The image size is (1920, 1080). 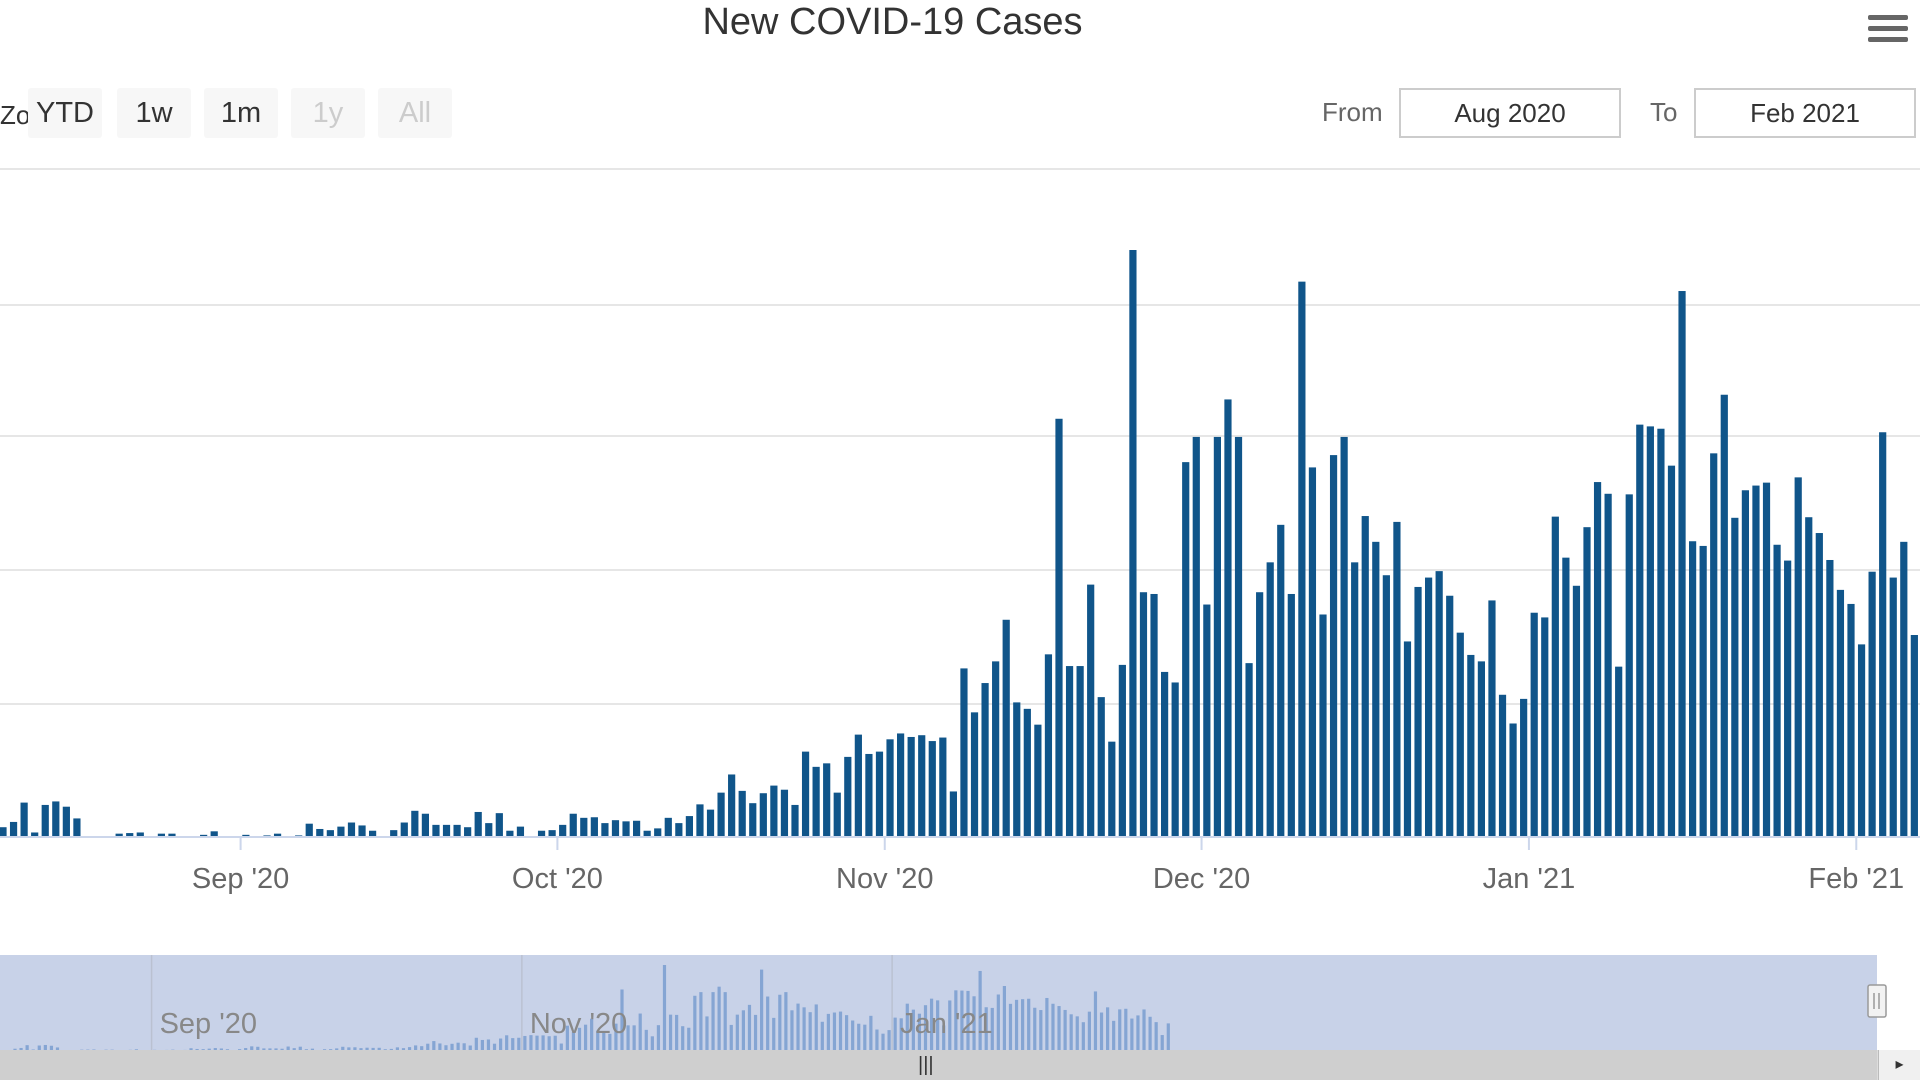 I want to click on navigator: Sep '20 Nov '20 Jan '21, so click(x=960, y=1002).